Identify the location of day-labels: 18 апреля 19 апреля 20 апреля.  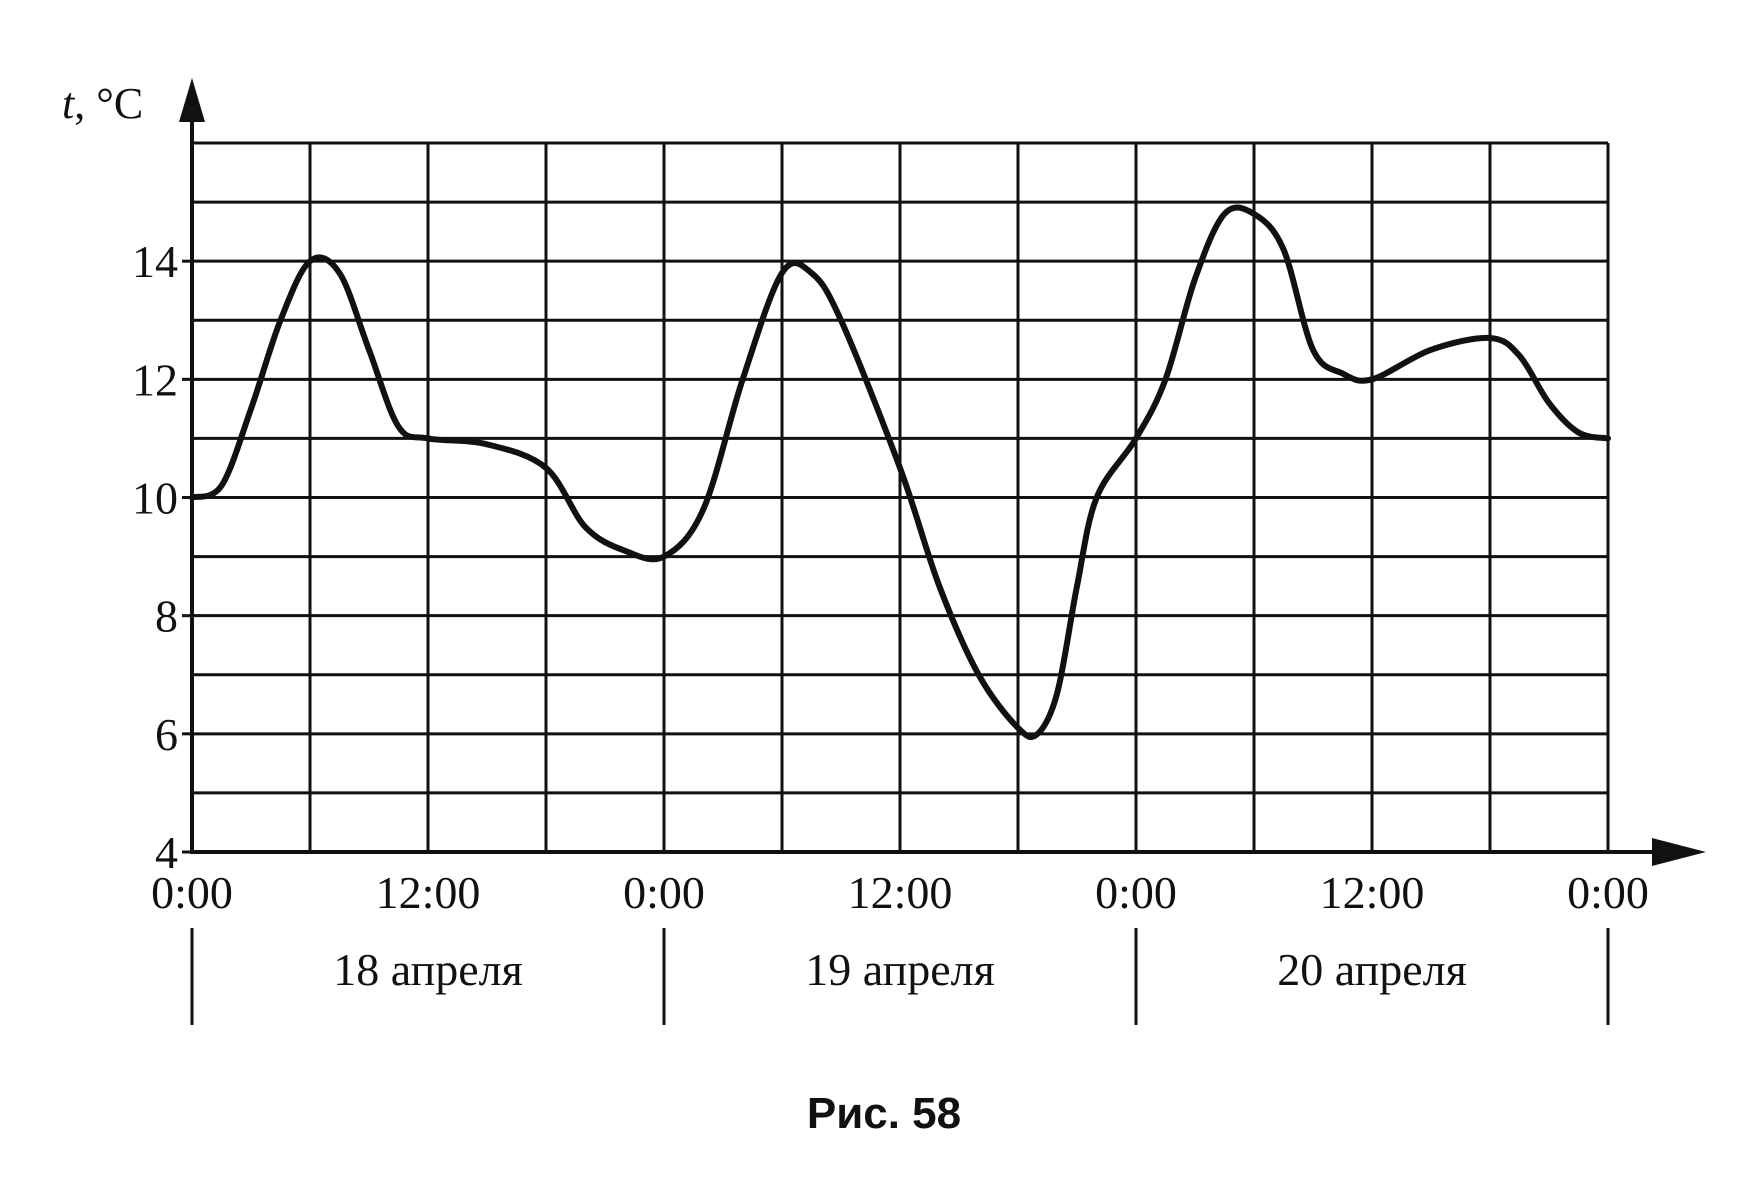
(900, 976).